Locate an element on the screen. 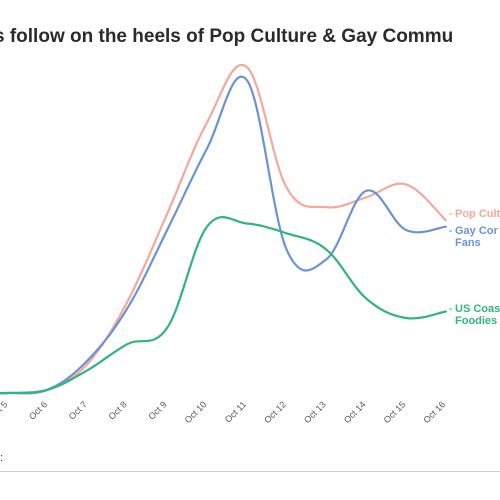 The image size is (500, 500). x-tick-label: Oct 14 is located at coordinates (355, 412).